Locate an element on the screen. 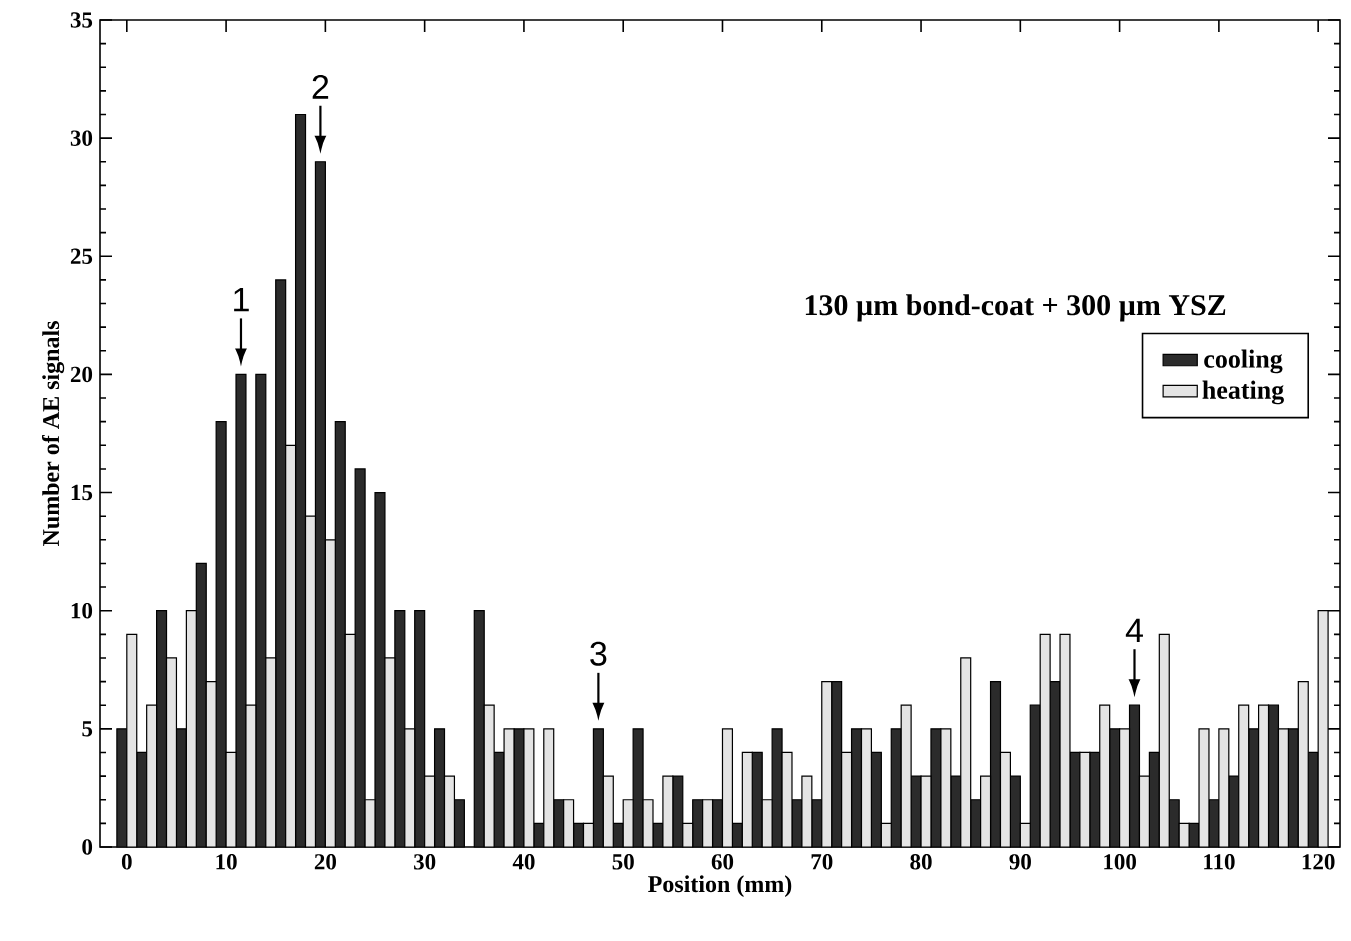  annotation: 2 is located at coordinates (320, 86).